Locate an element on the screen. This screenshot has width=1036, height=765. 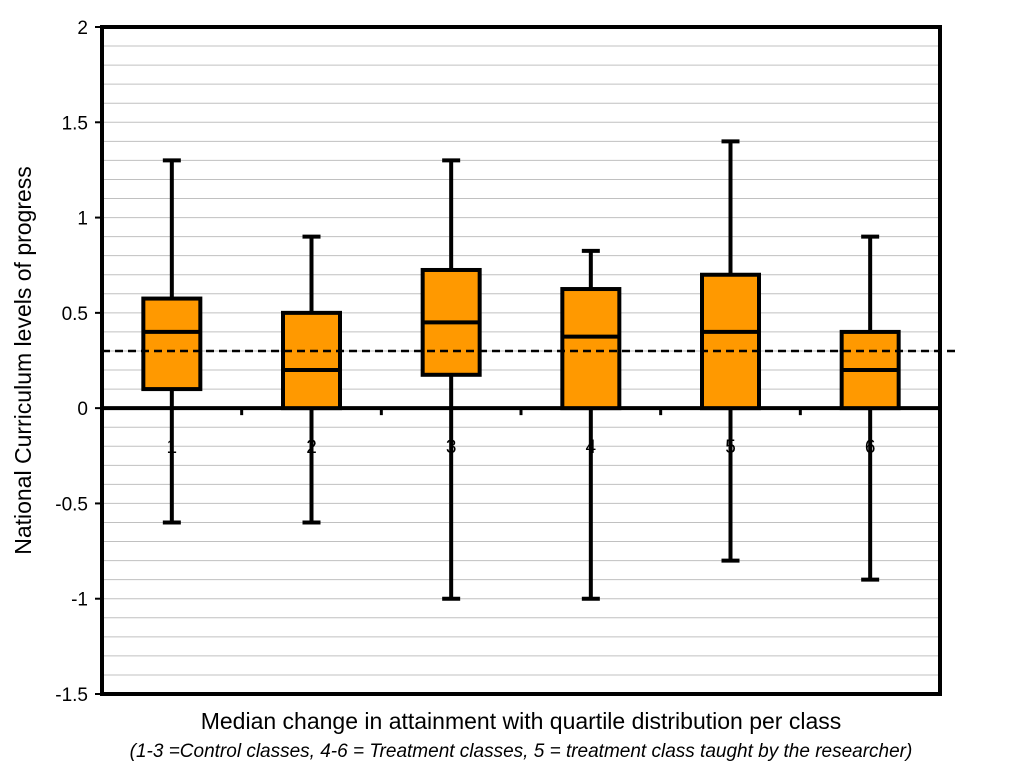
y-tick-label: 0.5 is located at coordinates (75, 314).